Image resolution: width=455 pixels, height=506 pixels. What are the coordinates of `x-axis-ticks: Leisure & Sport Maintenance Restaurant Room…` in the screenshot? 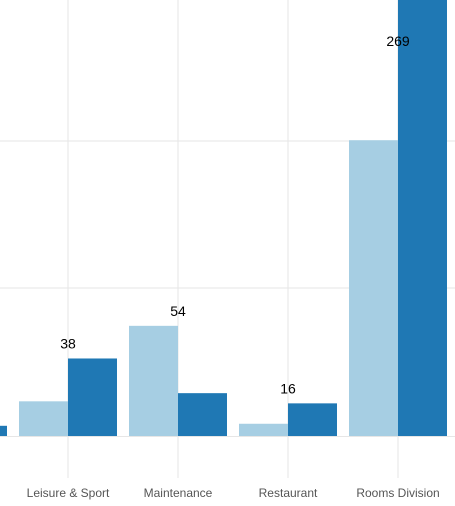 It's located at (233, 493).